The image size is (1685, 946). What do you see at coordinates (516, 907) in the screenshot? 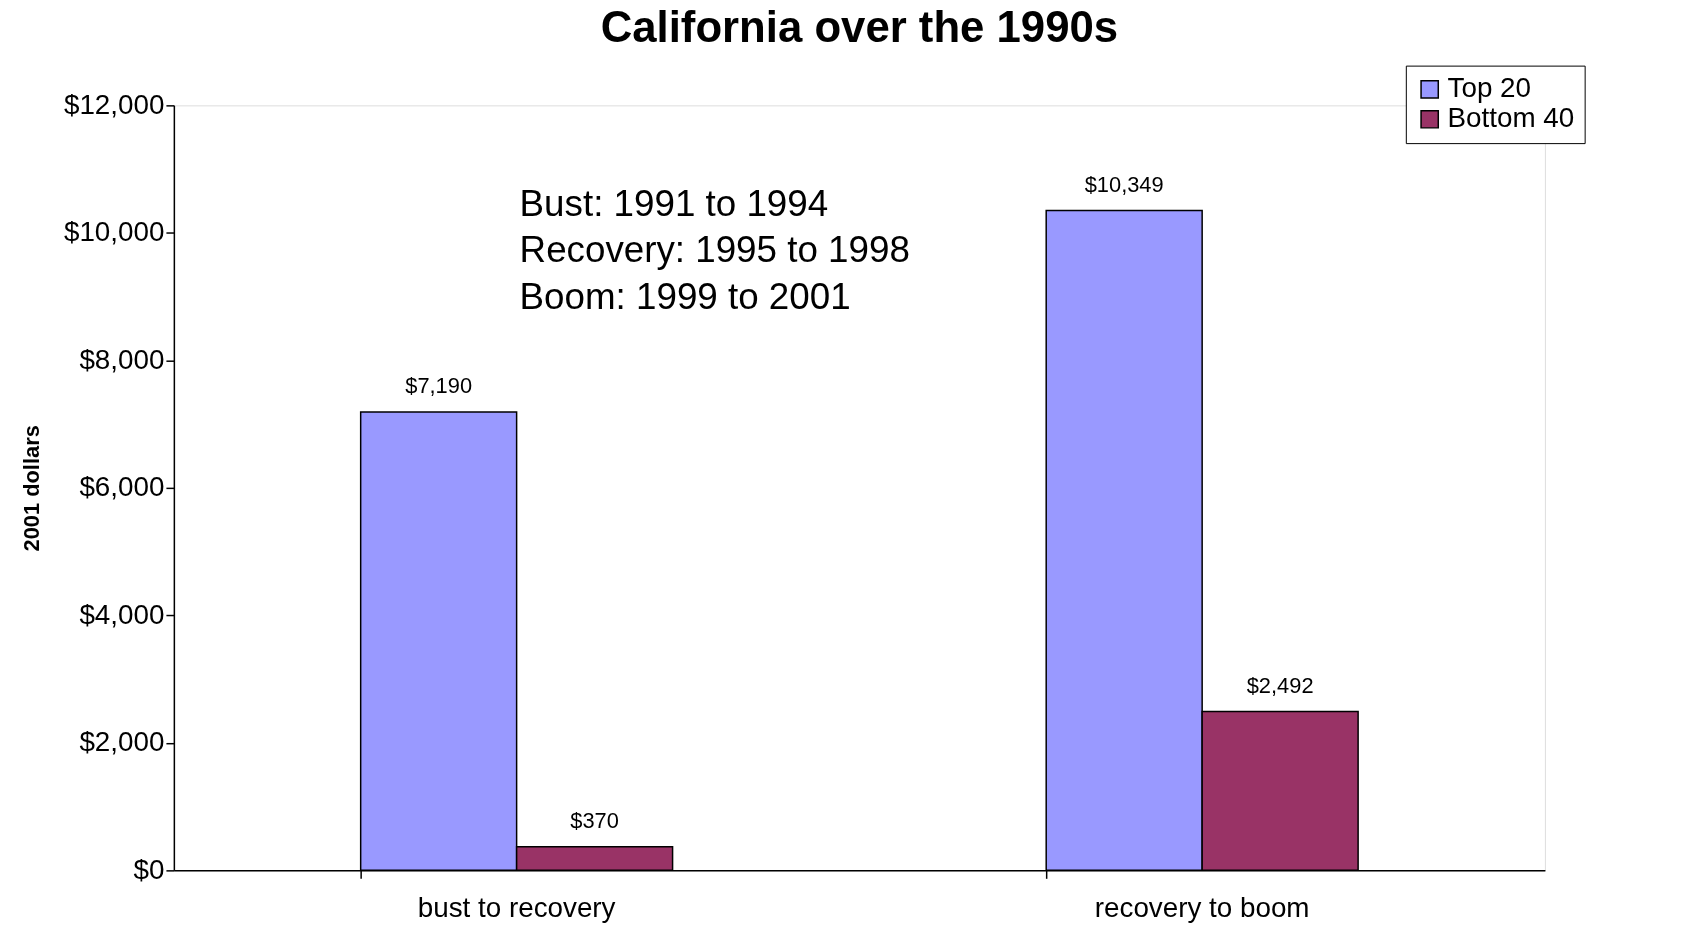
I see `x-tick-label: bust to recovery` at bounding box center [516, 907].